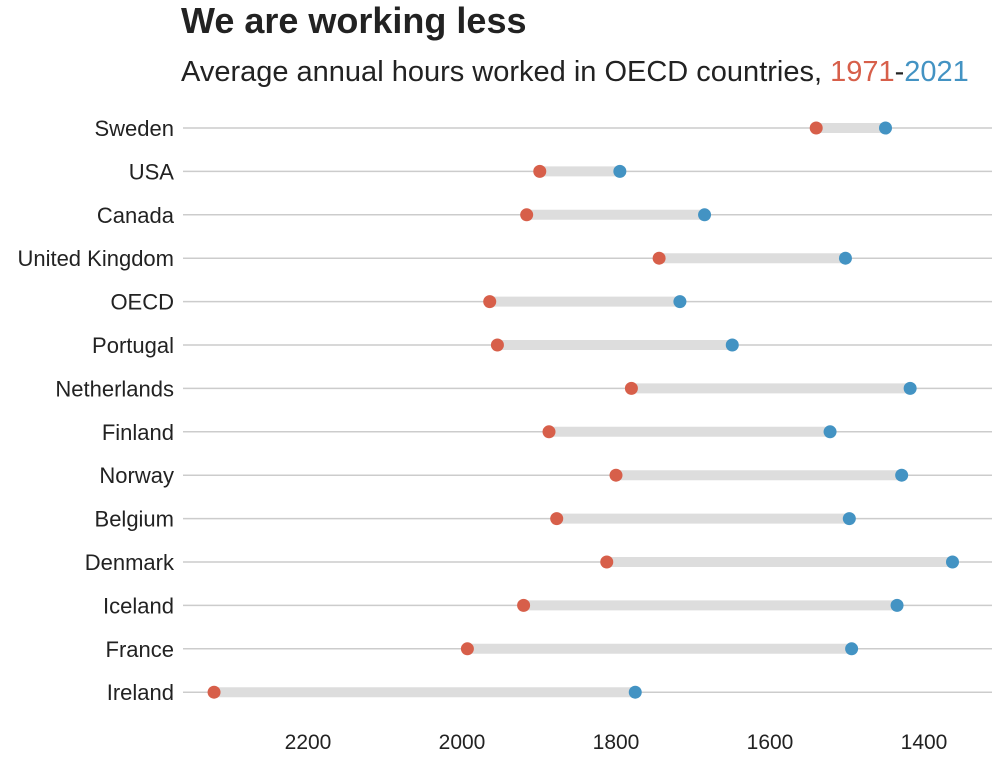 This screenshot has width=1000, height=772. I want to click on country-label: Netherlands, so click(114, 388).